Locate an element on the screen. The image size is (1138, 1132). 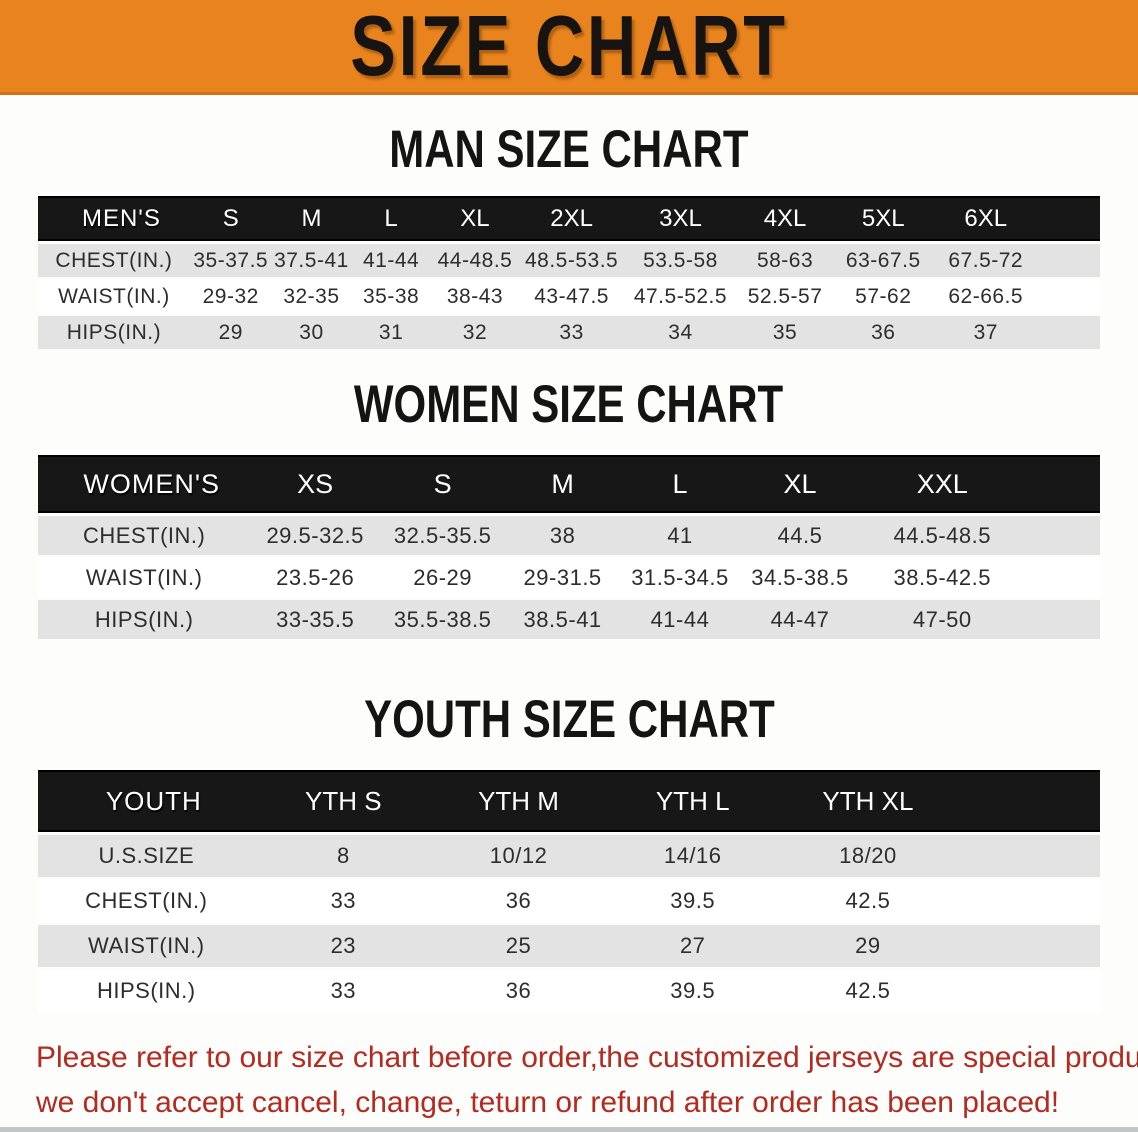
page-title: SIZE CHART is located at coordinates (569, 47).